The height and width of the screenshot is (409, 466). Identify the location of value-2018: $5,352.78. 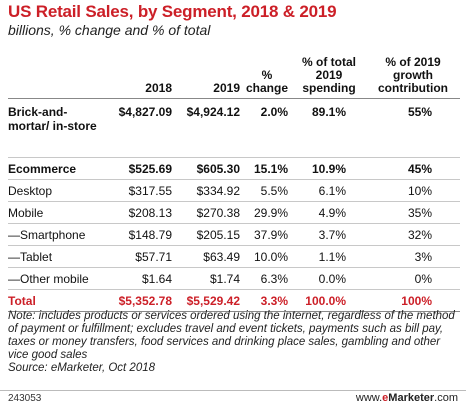
(140, 300).